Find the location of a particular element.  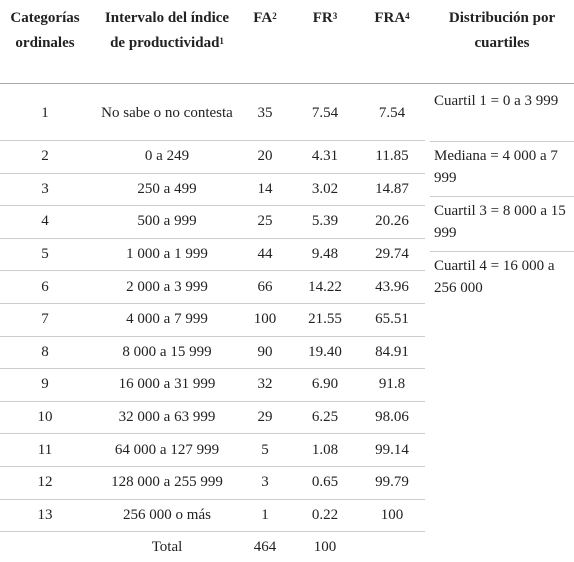

header-text: FRA4 is located at coordinates (391, 18).